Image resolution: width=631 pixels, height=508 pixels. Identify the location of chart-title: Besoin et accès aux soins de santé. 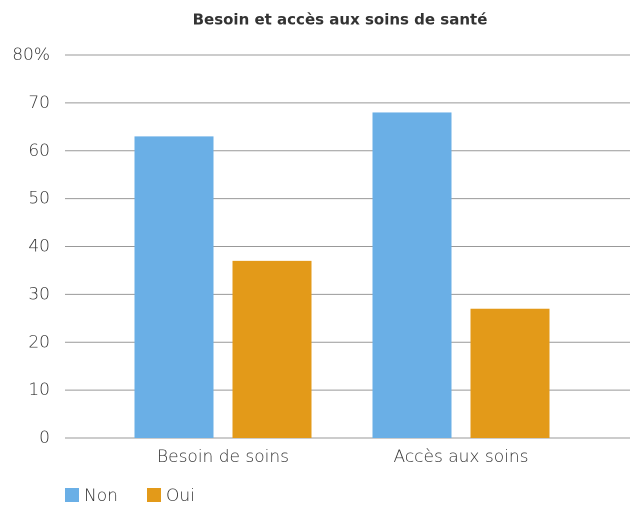
(340, 20).